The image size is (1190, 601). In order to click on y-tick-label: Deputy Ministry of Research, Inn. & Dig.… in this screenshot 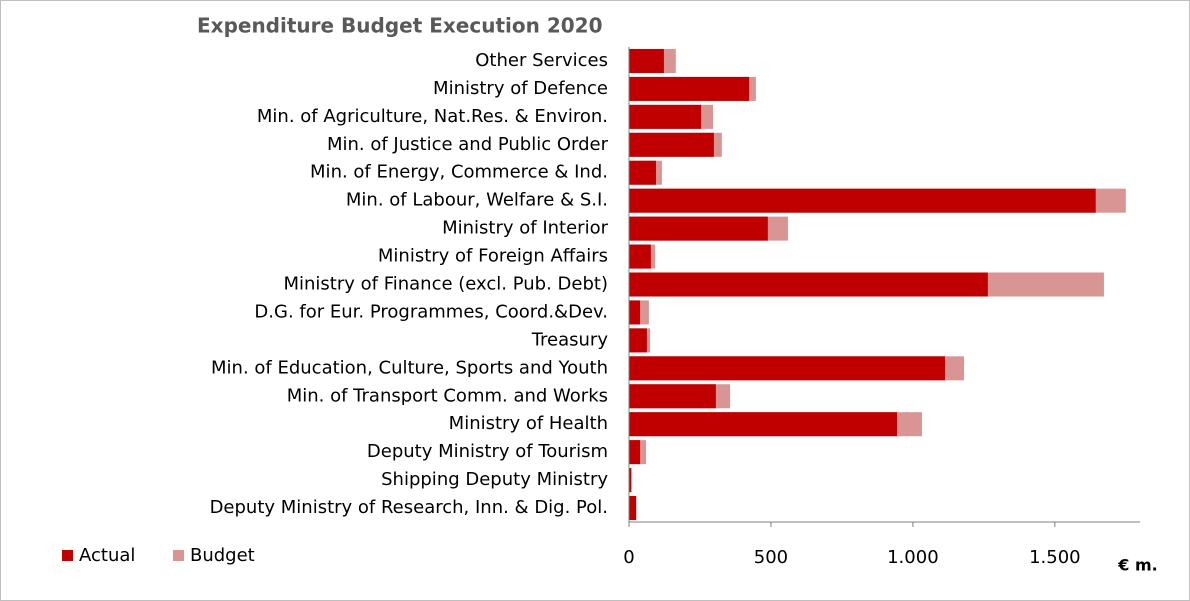, I will do `click(409, 507)`.